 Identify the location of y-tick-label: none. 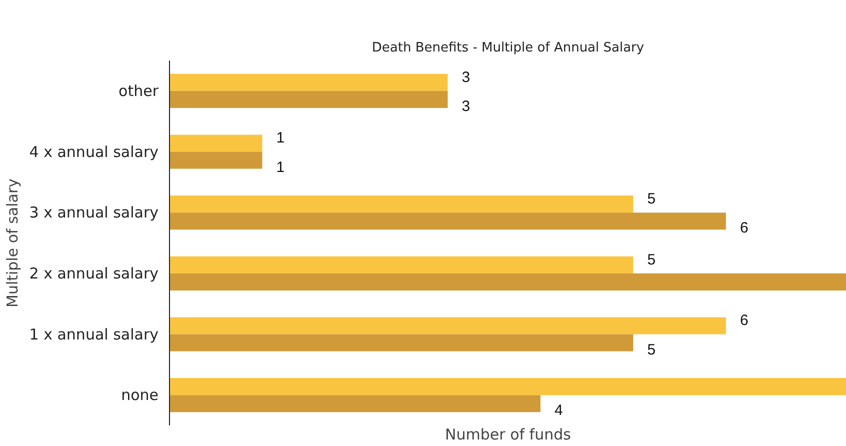
(139, 395).